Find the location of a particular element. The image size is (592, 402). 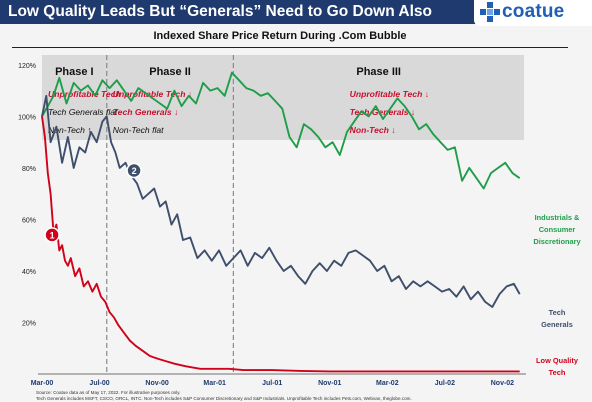

series-label: Consumer is located at coordinates (557, 229).